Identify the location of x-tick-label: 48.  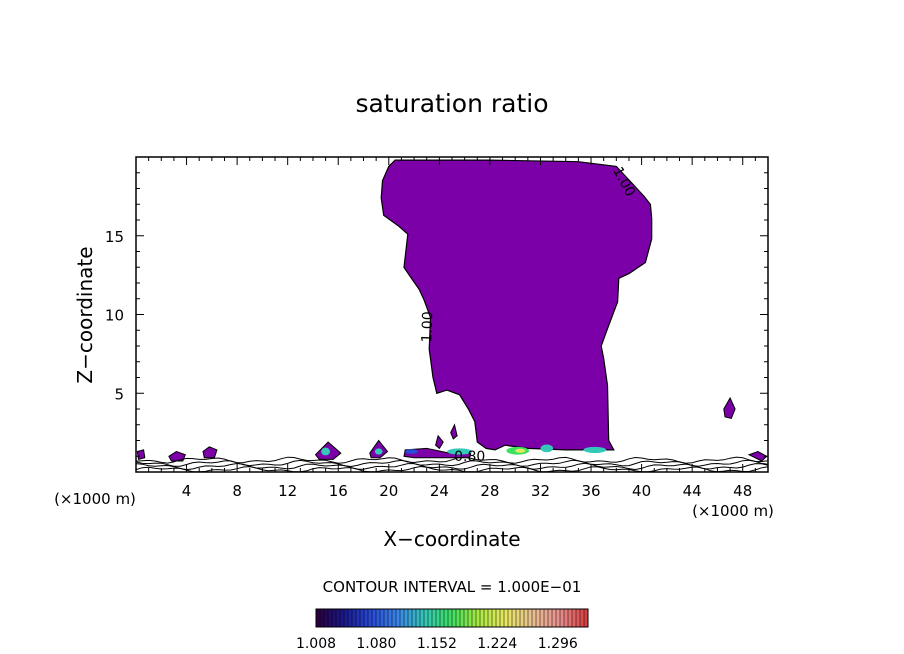
(742, 491).